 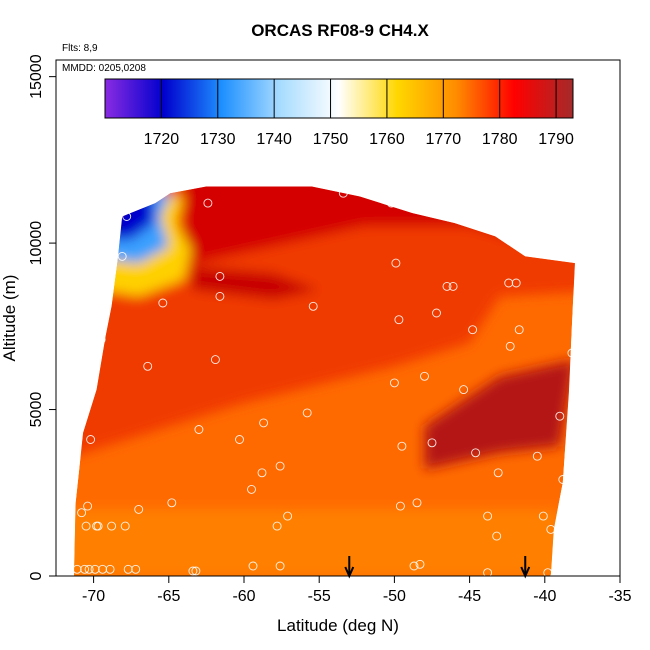 I want to click on y-tick-label: 15000, so click(x=36, y=76).